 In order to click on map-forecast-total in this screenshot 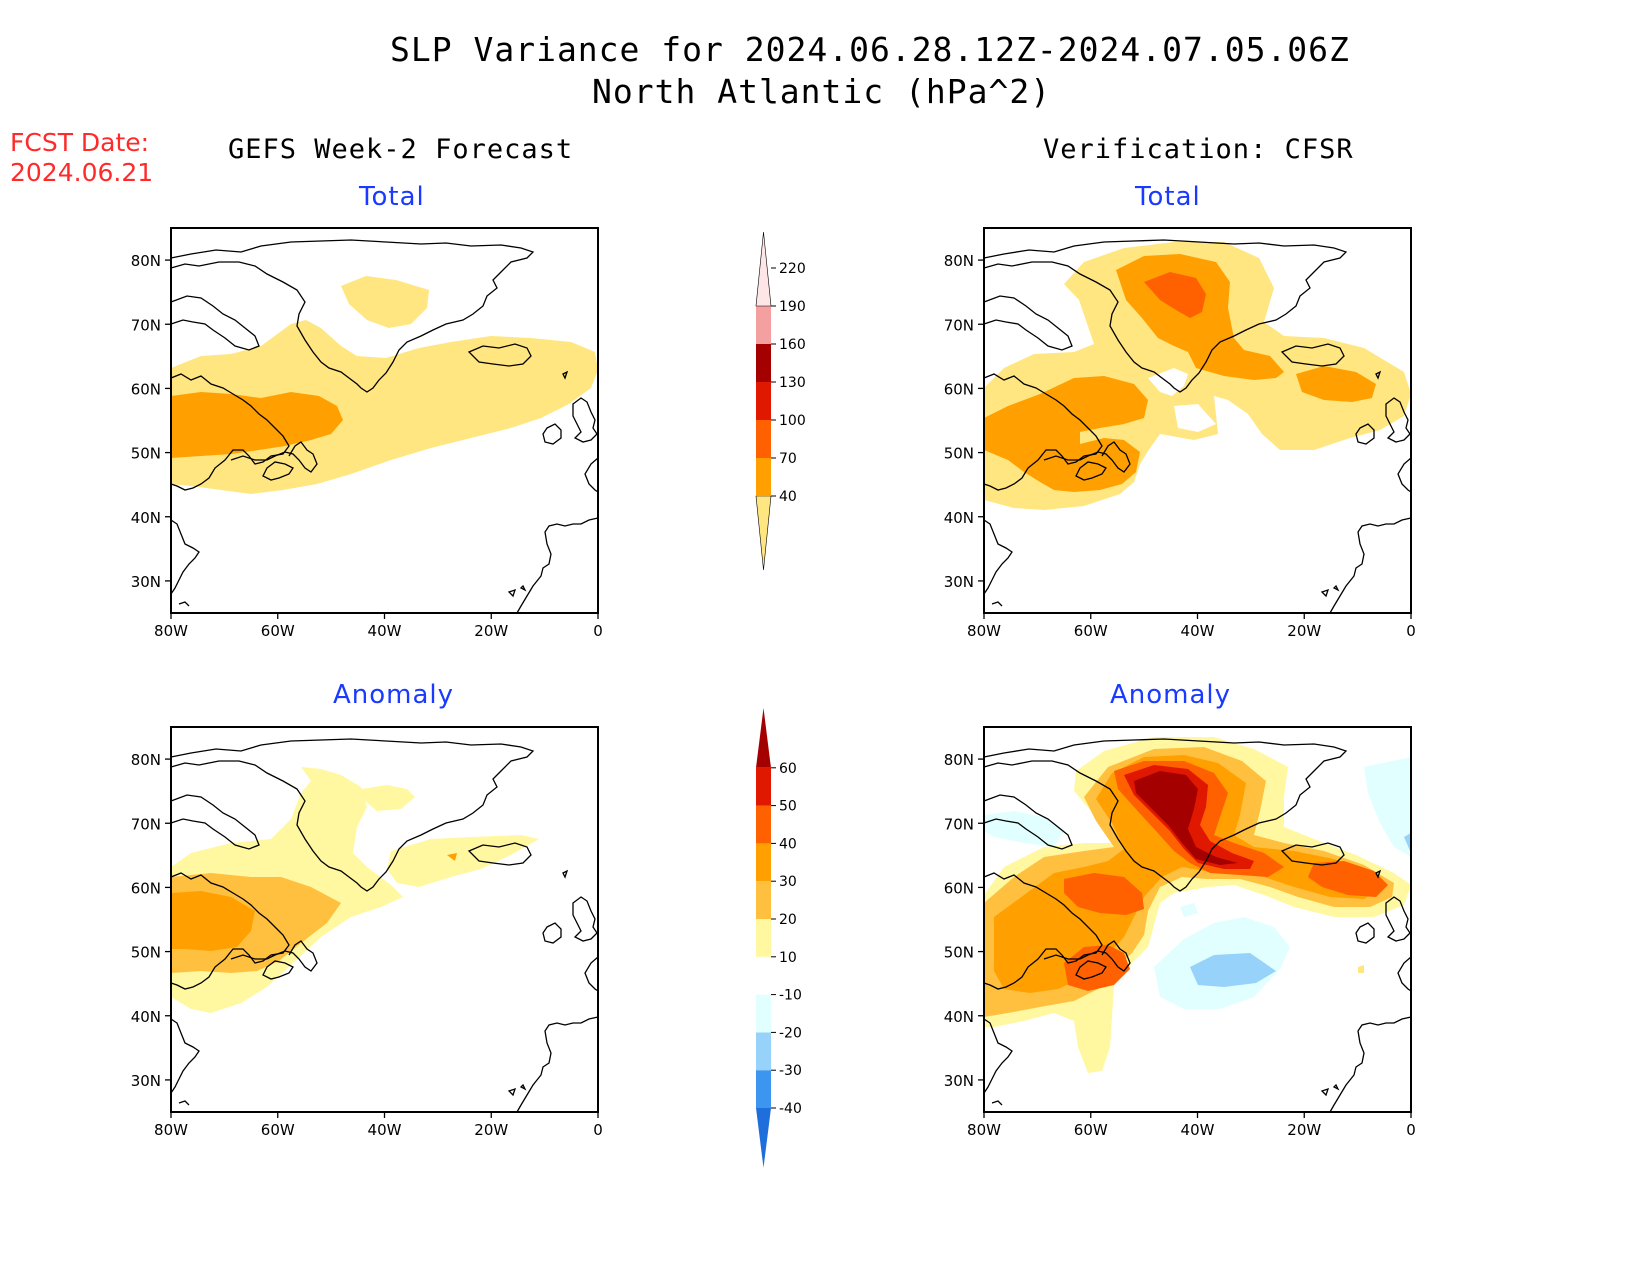, I will do `click(384, 420)`.